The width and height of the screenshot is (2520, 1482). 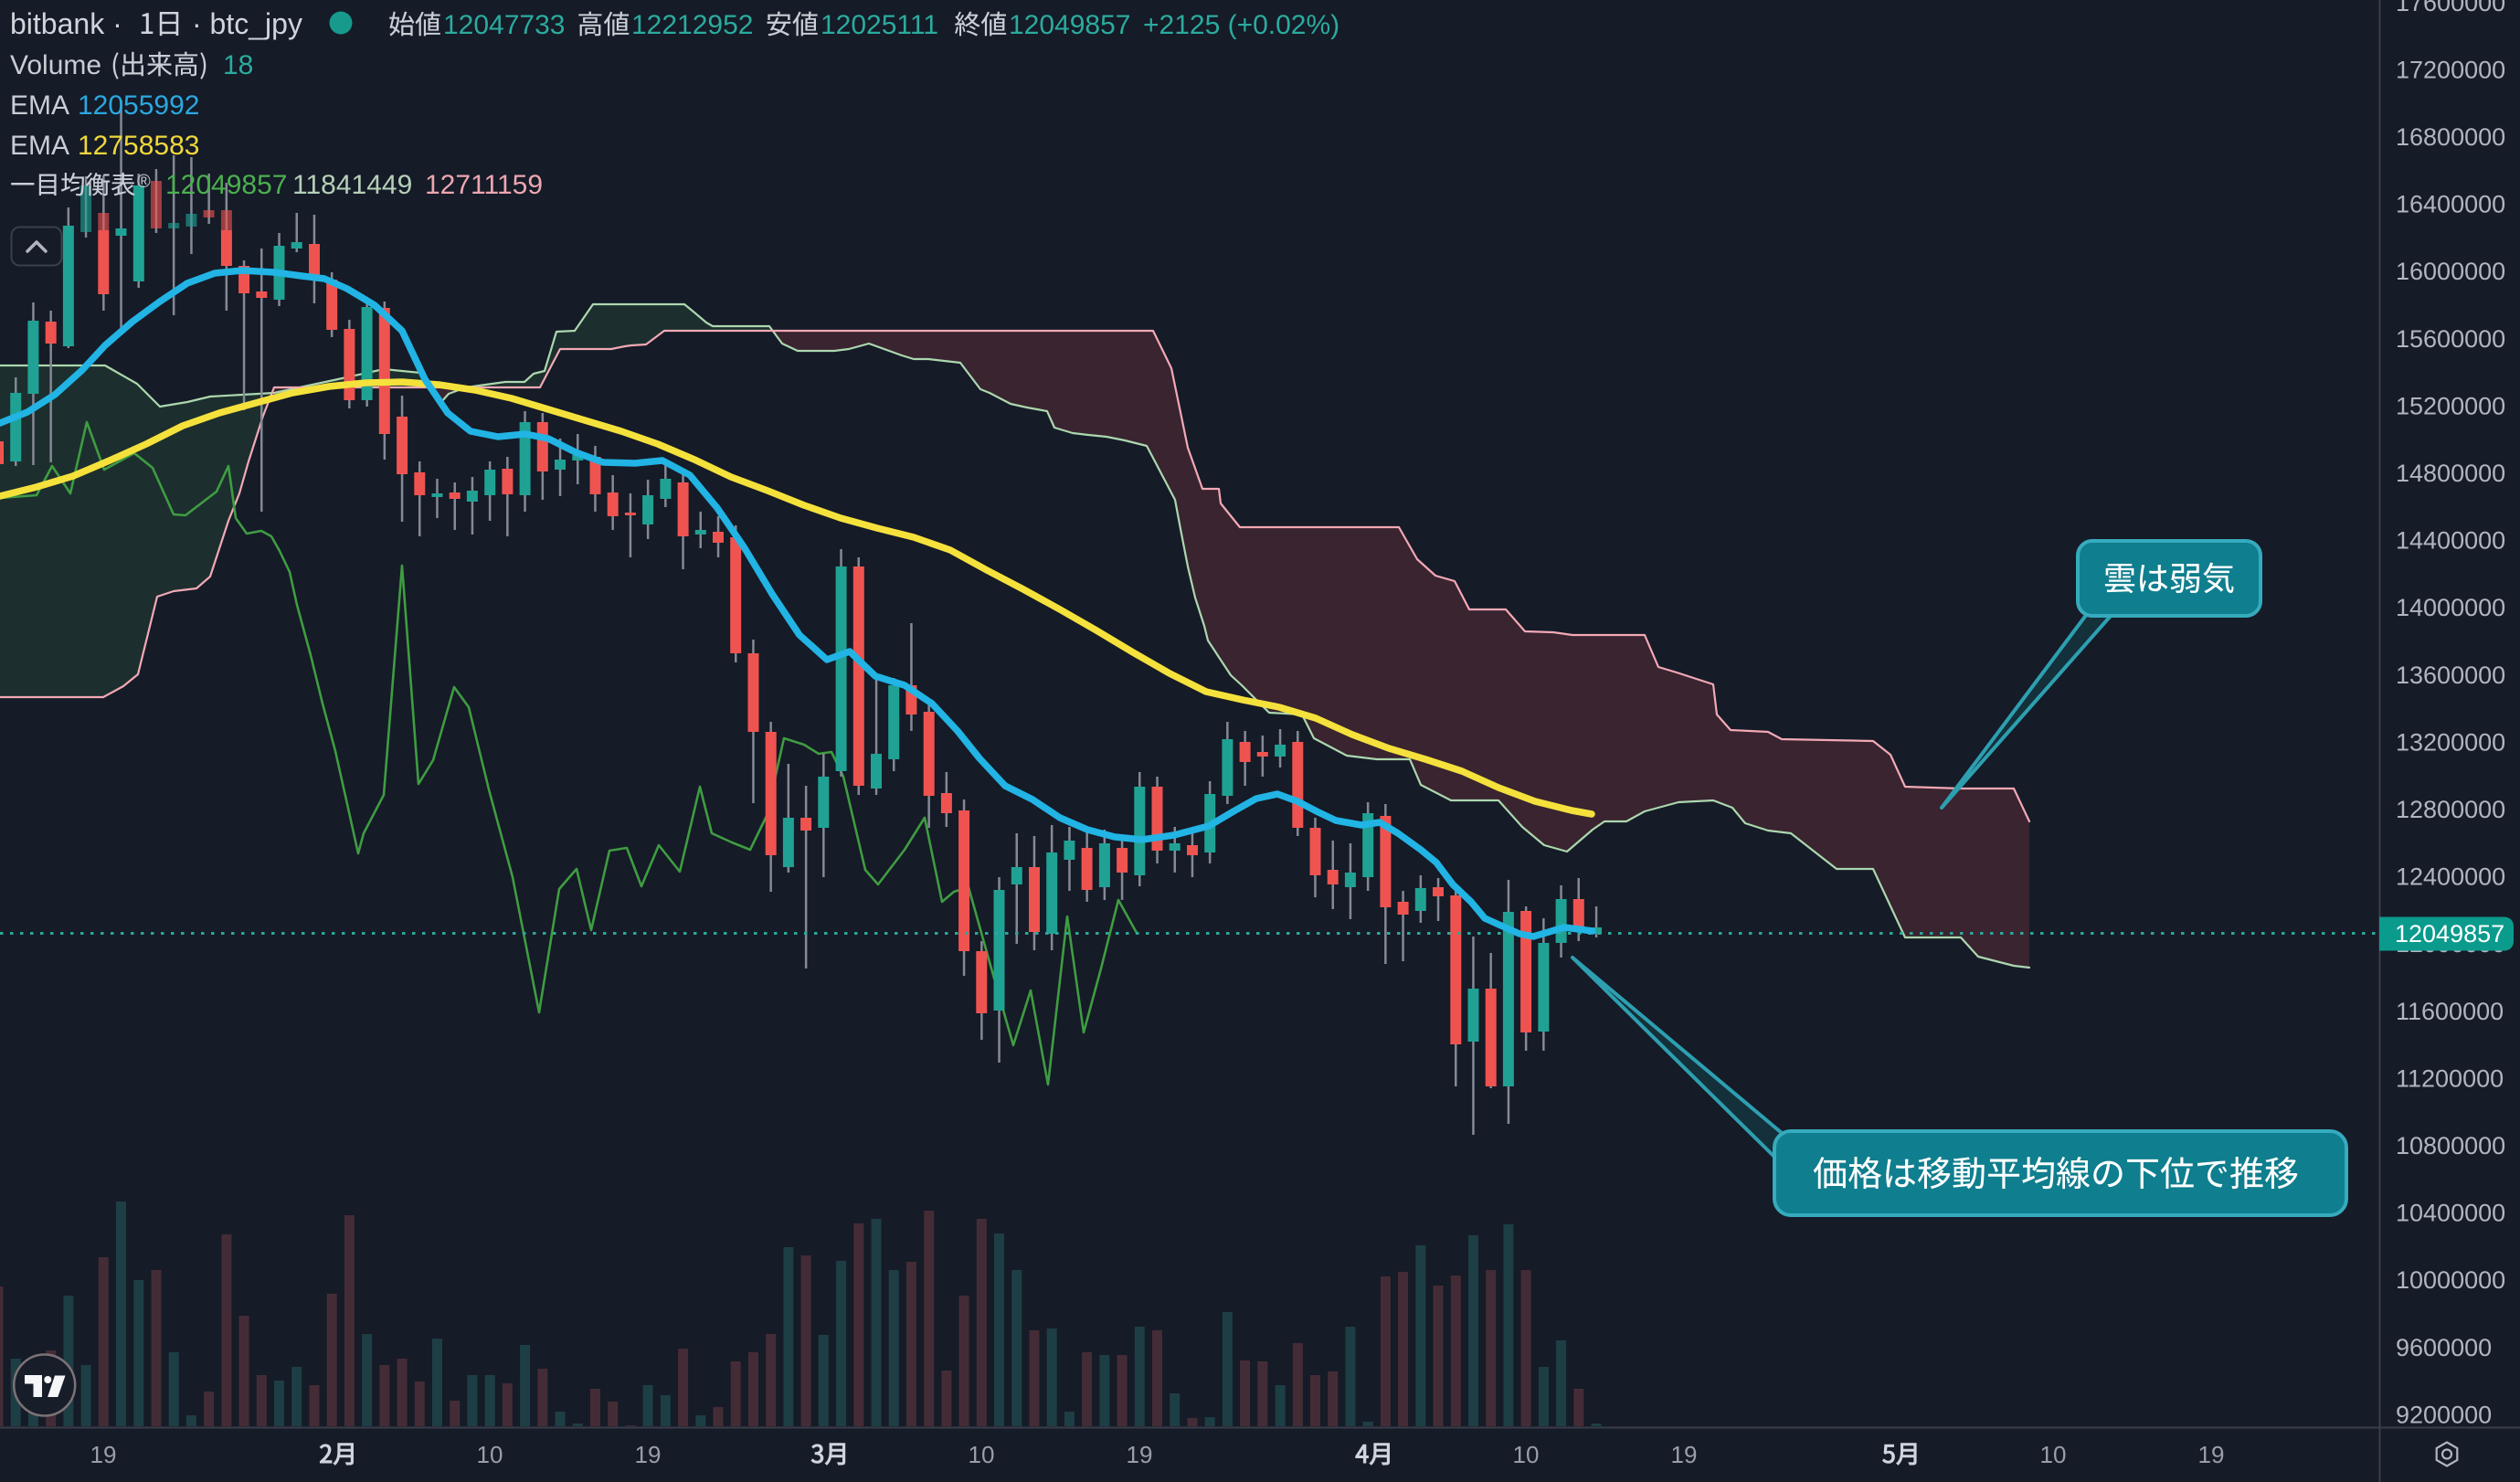 I want to click on svg-text: 15600000, so click(x=2451, y=339).